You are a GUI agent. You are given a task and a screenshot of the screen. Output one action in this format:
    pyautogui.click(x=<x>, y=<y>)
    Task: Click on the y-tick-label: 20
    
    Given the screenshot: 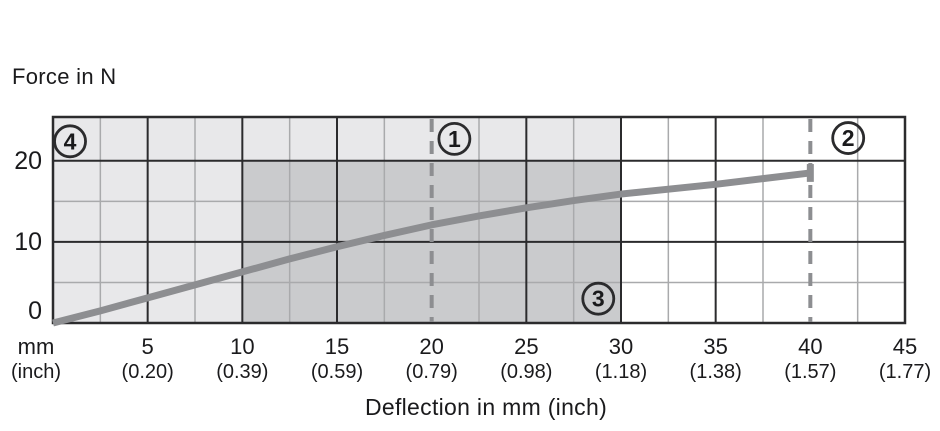 What is the action you would take?
    pyautogui.click(x=28, y=161)
    